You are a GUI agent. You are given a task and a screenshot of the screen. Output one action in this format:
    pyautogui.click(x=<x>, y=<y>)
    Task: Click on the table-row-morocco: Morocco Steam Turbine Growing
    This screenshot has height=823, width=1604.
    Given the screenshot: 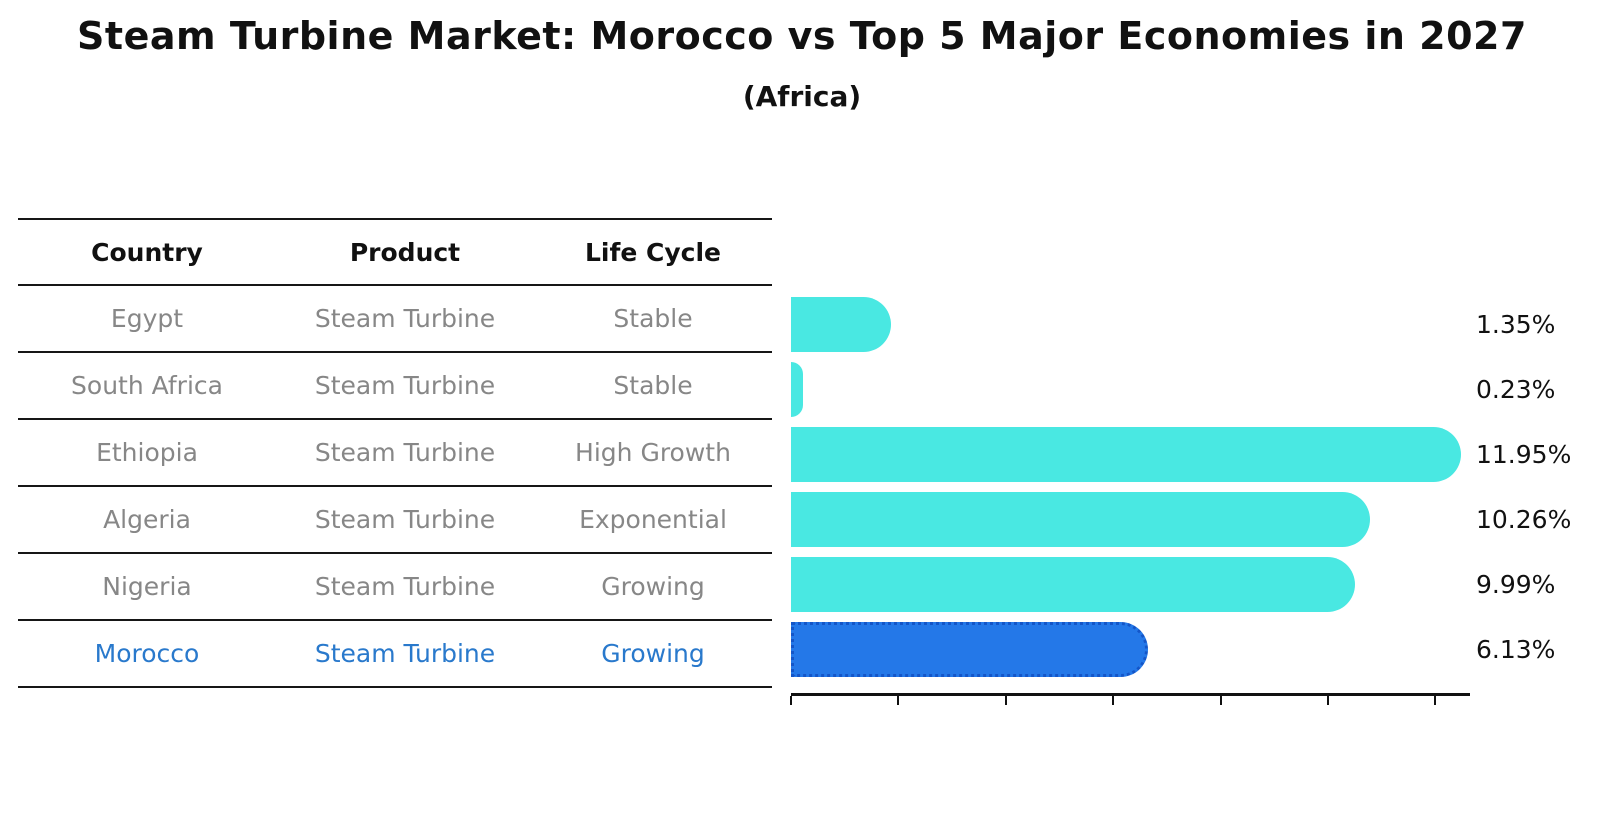 What is the action you would take?
    pyautogui.click(x=395, y=654)
    